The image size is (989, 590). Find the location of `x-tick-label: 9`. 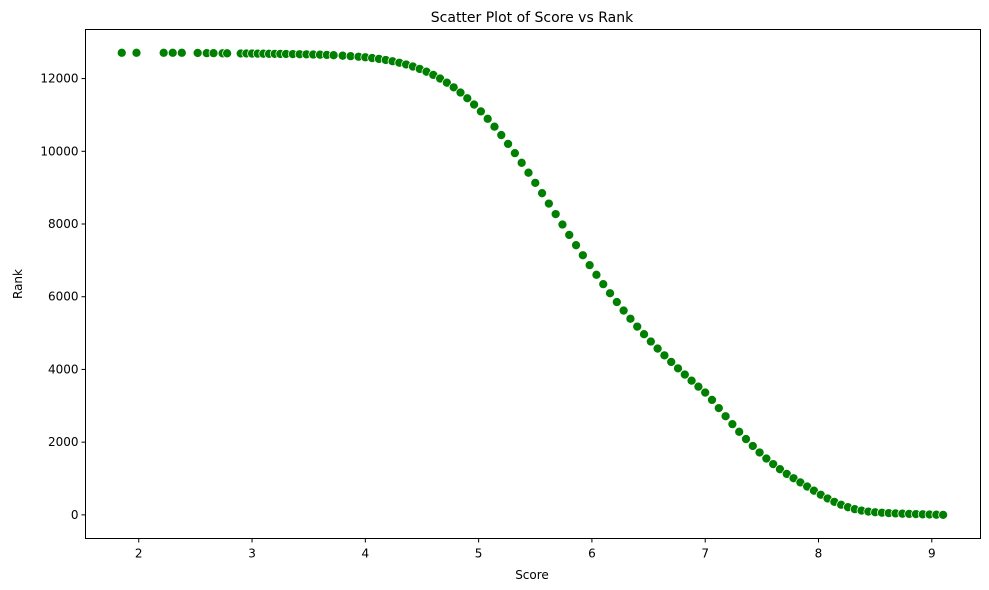

x-tick-label: 9 is located at coordinates (932, 554).